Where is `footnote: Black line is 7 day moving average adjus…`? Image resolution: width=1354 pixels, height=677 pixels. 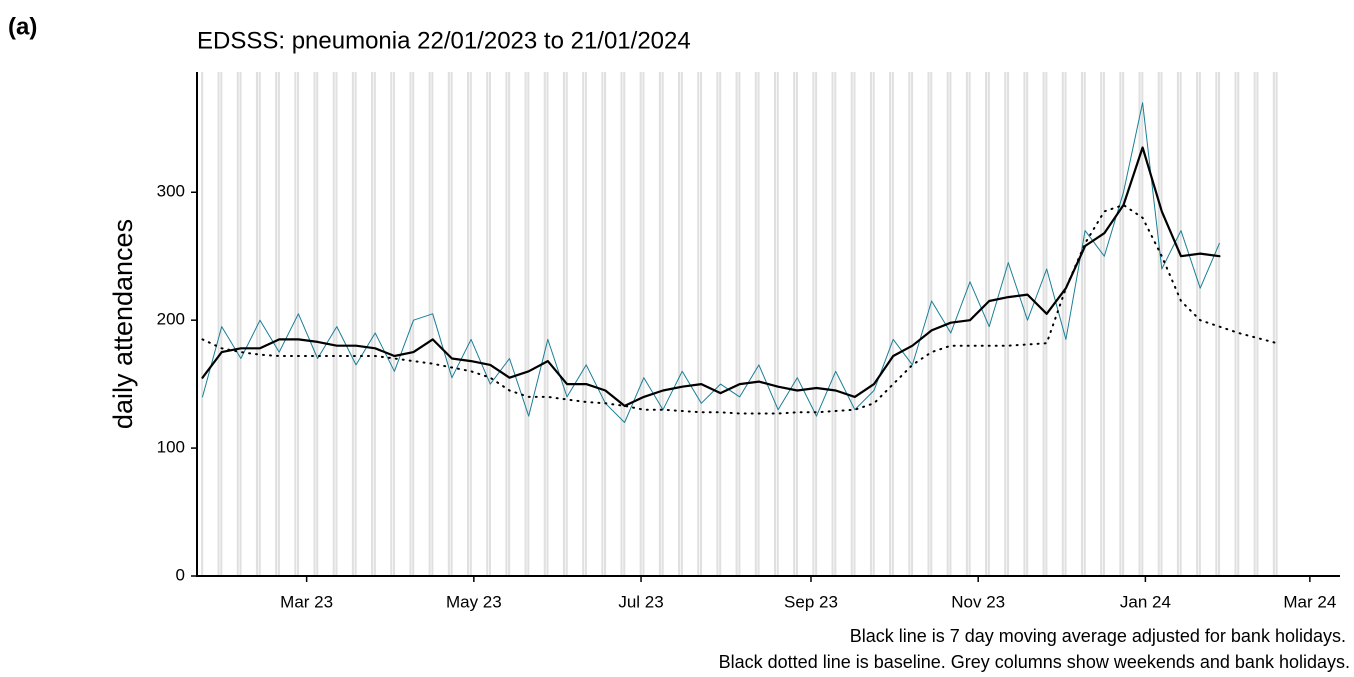
footnote: Black line is 7 day moving average adjus… is located at coordinates (1098, 636).